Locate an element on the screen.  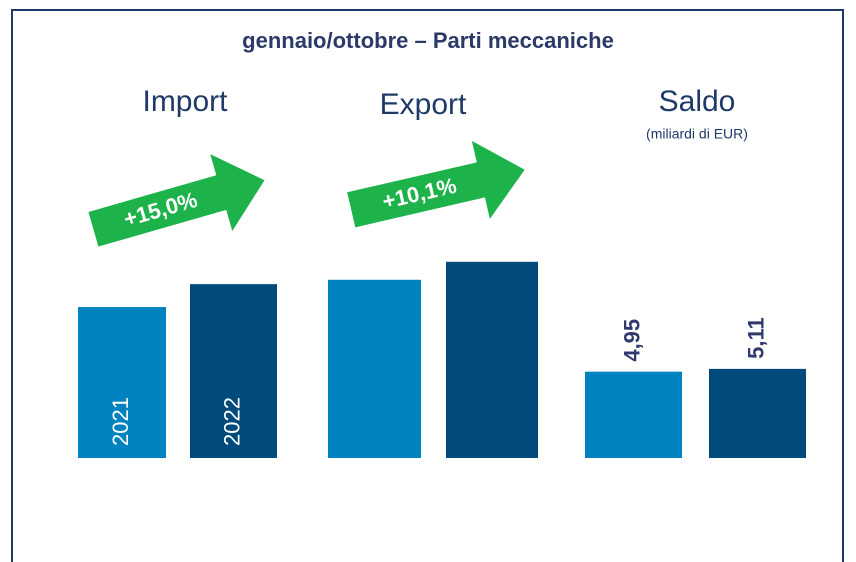
category-label: 2021 is located at coordinates (120, 421).